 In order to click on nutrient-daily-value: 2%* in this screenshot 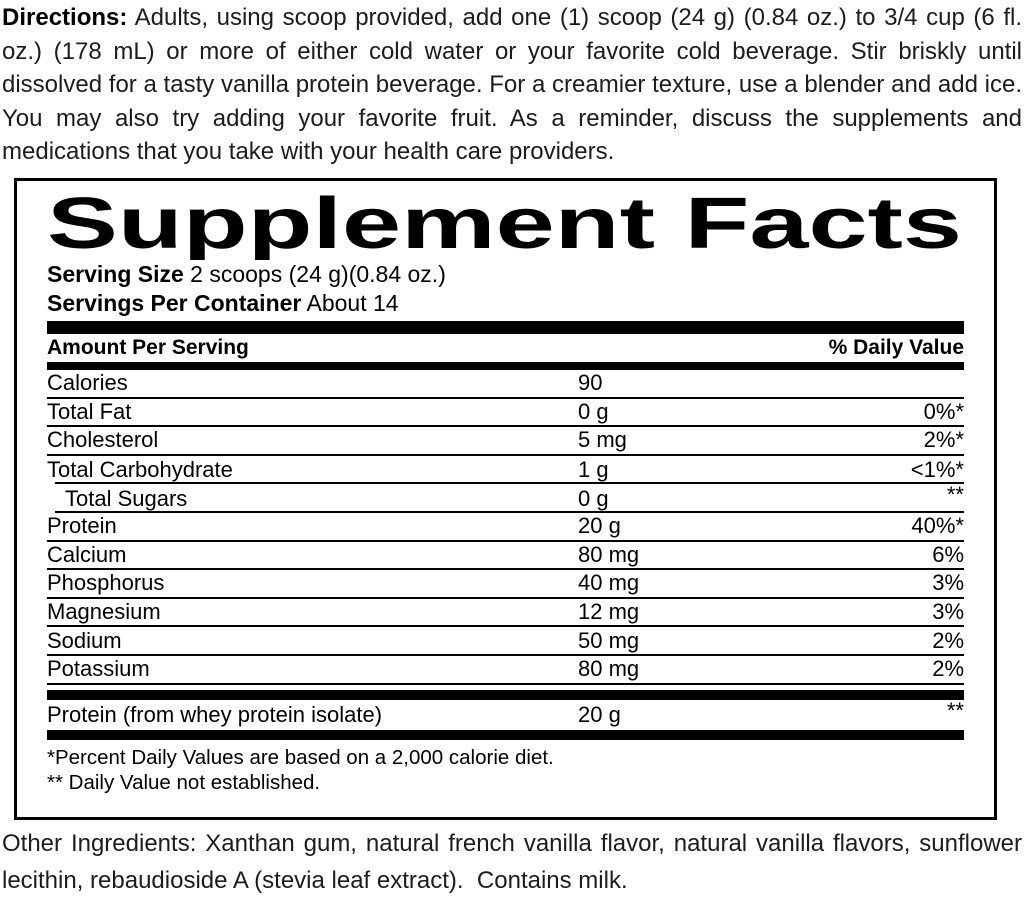, I will do `click(943, 440)`.